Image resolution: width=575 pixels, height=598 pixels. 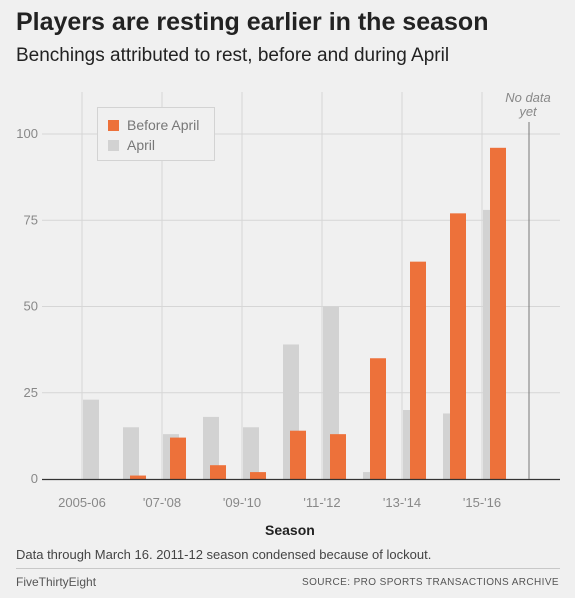 I want to click on no-data-annotation: No data yet, so click(x=528, y=105).